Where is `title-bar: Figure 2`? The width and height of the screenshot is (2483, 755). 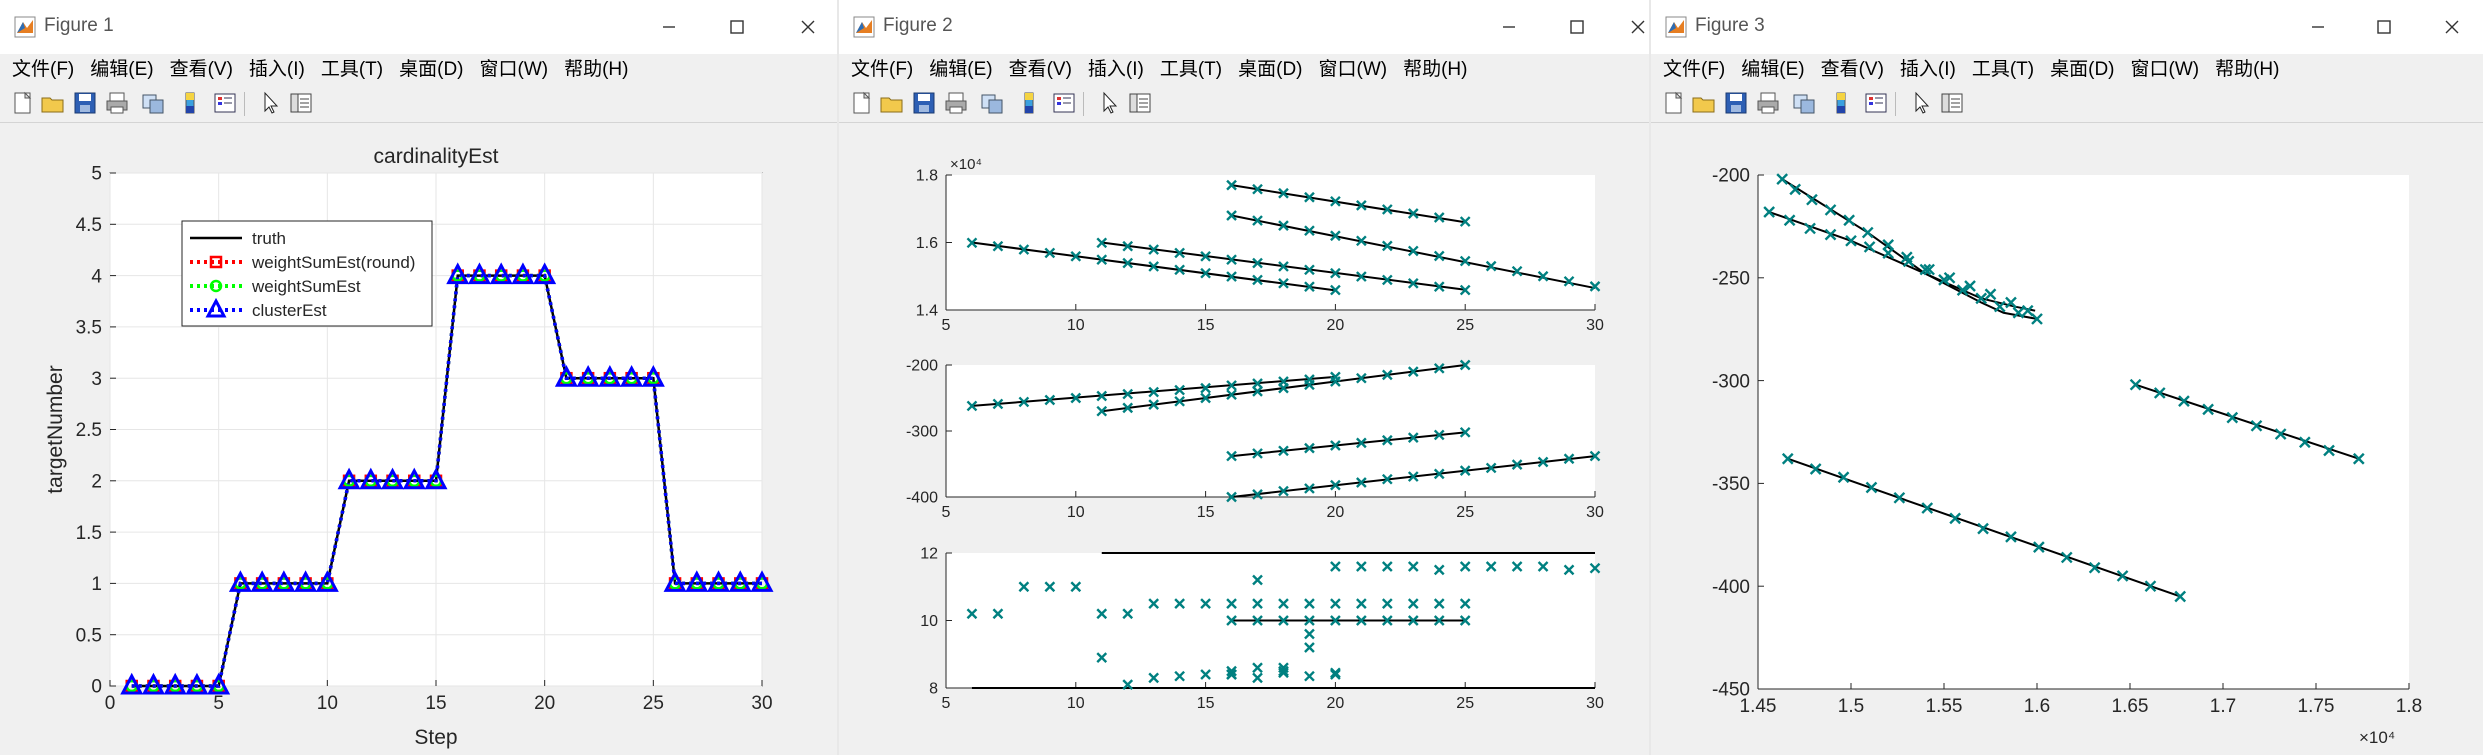
title-bar: Figure 2 is located at coordinates (1244, 27).